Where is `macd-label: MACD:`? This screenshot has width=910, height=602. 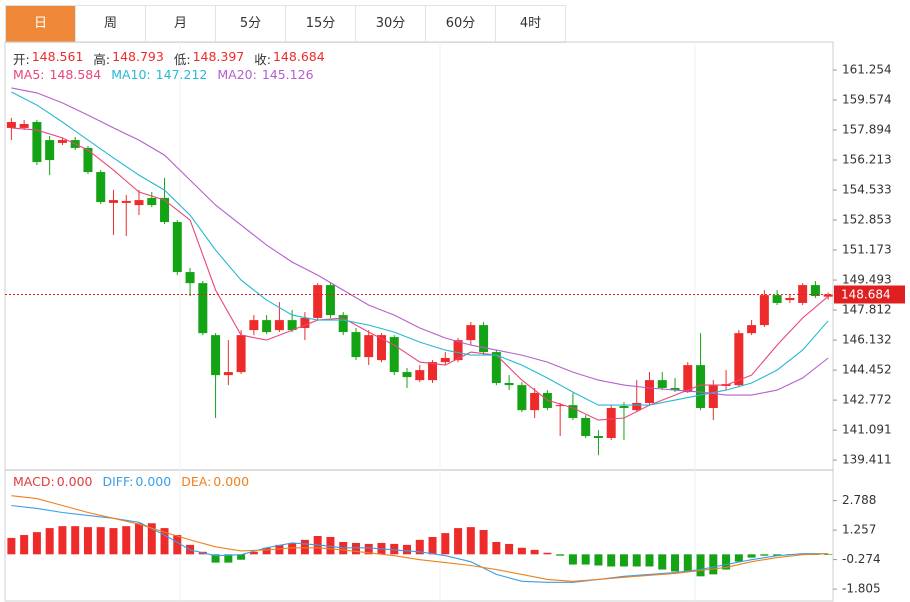 macd-label: MACD: is located at coordinates (34, 481).